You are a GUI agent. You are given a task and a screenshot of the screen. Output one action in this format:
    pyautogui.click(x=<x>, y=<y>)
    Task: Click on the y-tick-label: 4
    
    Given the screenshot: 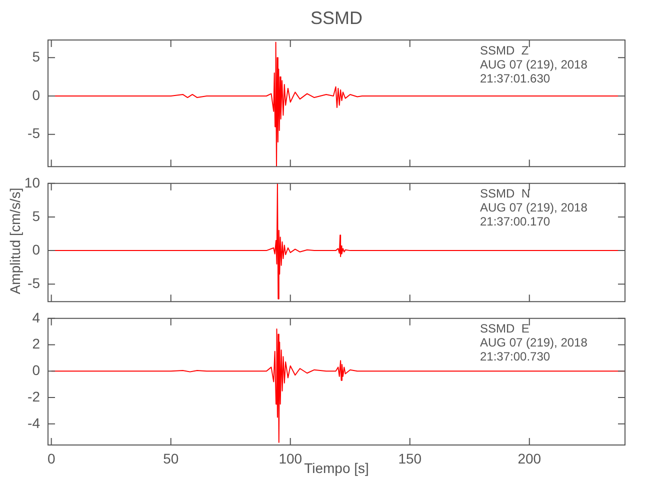 What is the action you would take?
    pyautogui.click(x=36, y=317)
    